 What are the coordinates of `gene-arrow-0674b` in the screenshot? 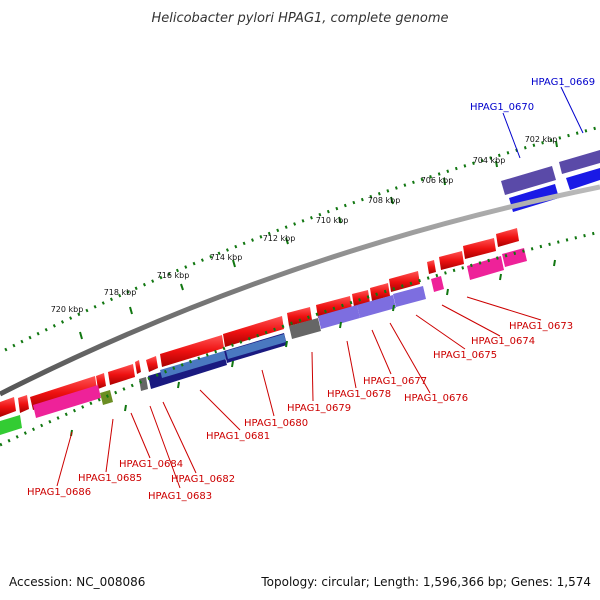 It's located at (451, 260).